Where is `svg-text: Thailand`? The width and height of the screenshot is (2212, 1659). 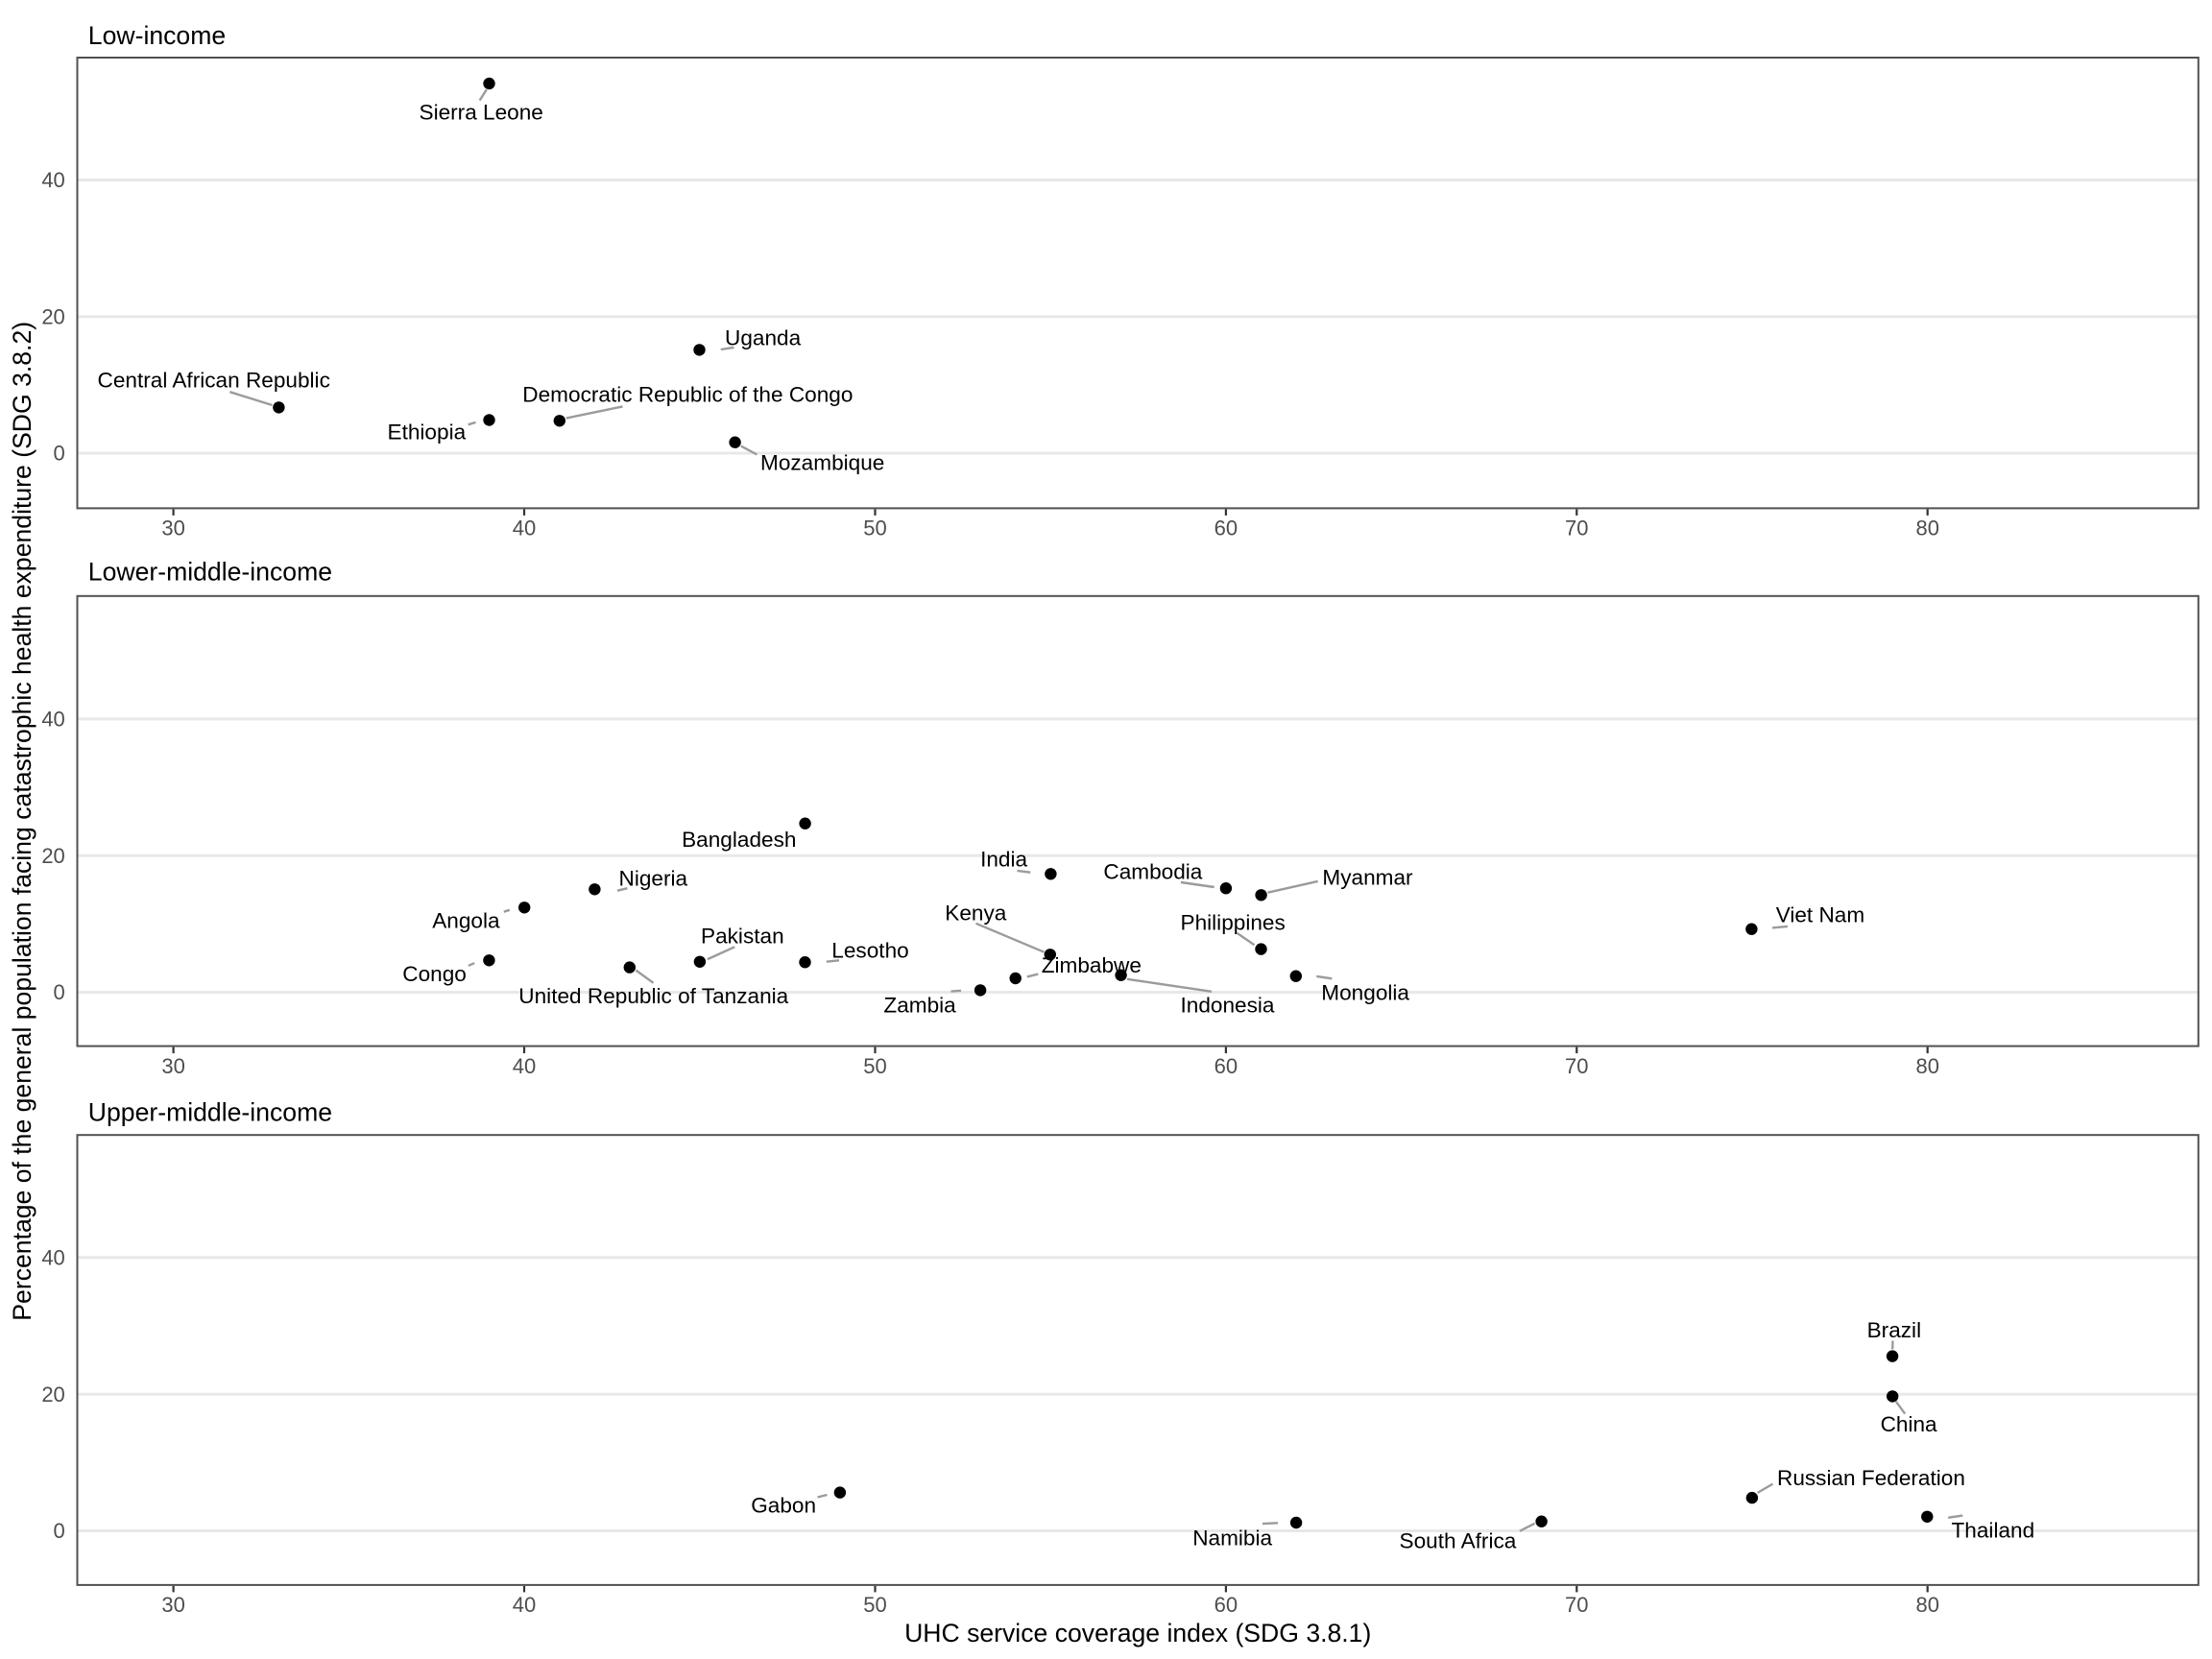
svg-text: Thailand is located at coordinates (1993, 1531).